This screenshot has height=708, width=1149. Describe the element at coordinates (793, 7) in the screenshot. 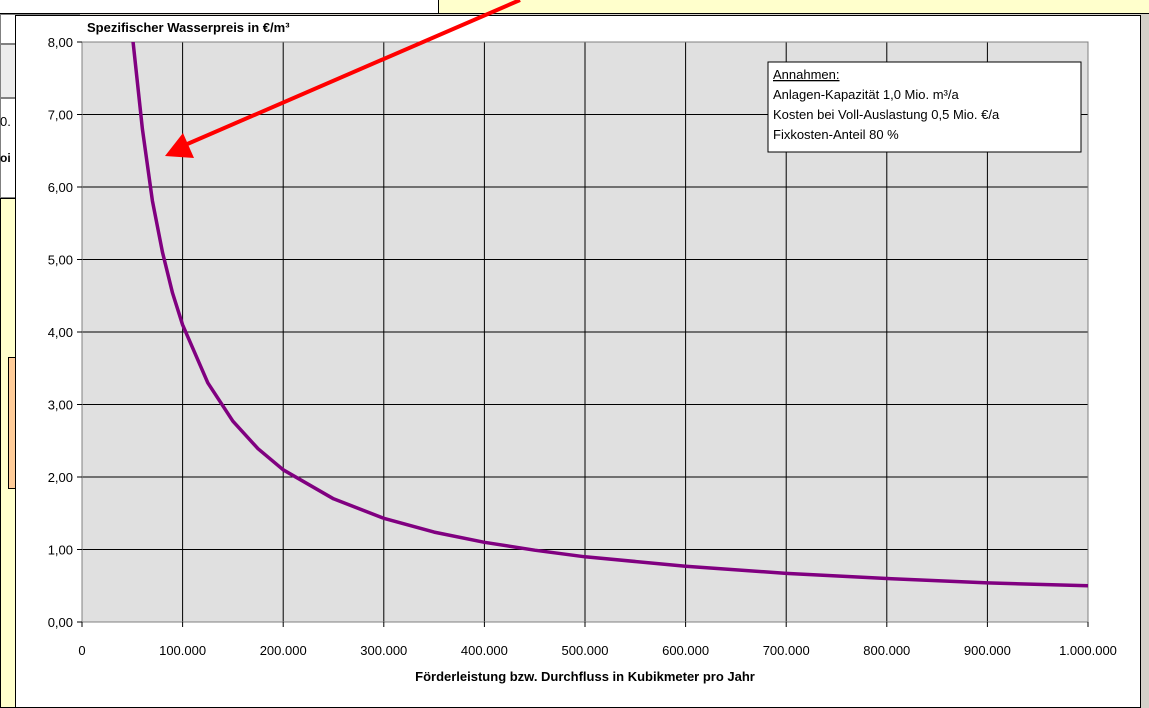

I see `spreadsheet-highlight-strip` at that location.